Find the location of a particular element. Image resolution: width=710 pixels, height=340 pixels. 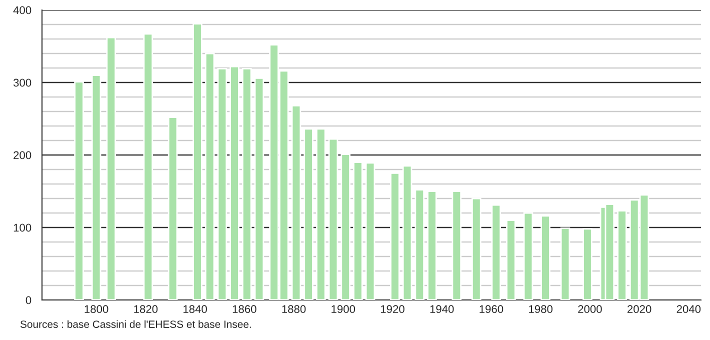

x-tick-label: 1920 is located at coordinates (392, 309).